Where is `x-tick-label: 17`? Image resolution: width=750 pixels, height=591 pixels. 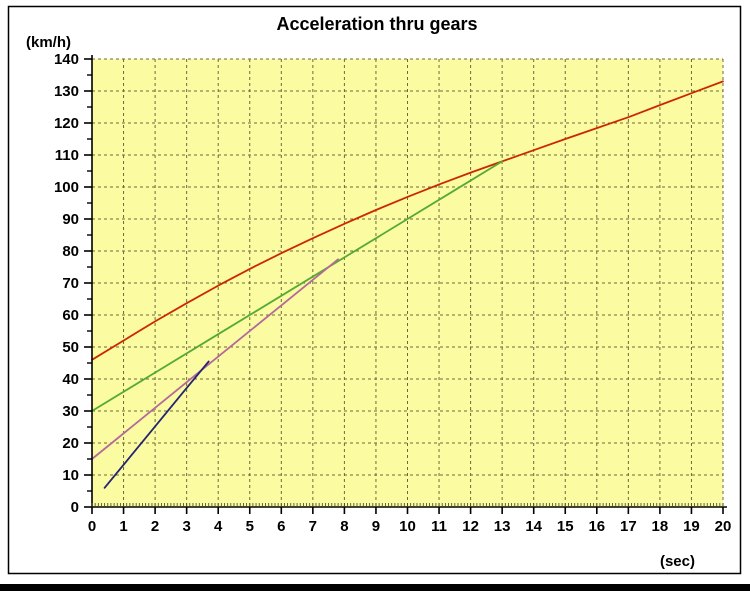
x-tick-label: 17 is located at coordinates (628, 526).